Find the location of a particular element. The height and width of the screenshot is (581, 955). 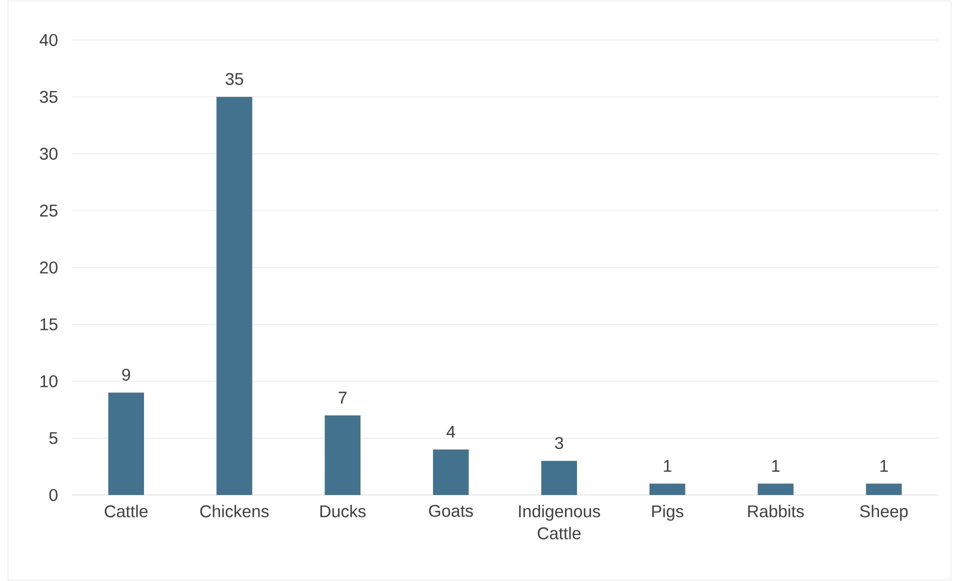

x-tick-label: Goats is located at coordinates (451, 510).